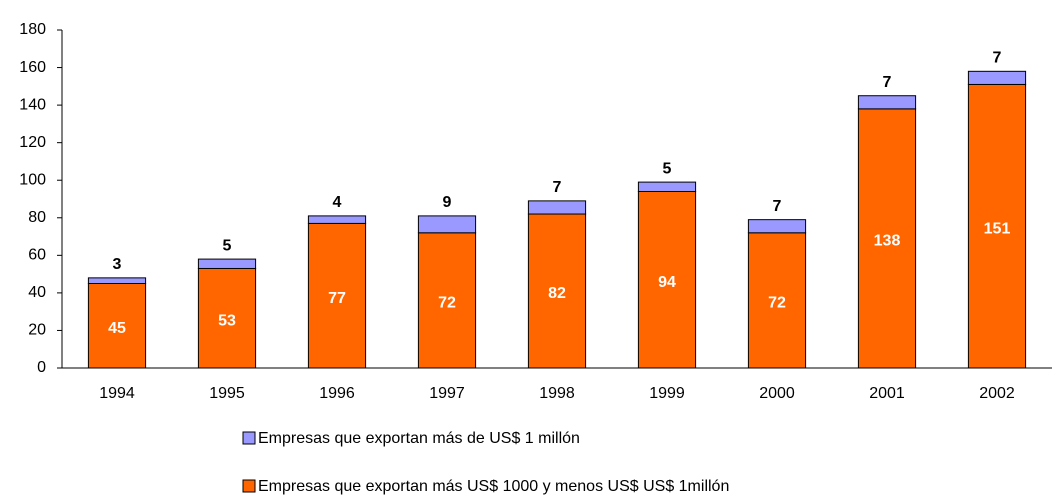  I want to click on data-label: 94, so click(667, 282).